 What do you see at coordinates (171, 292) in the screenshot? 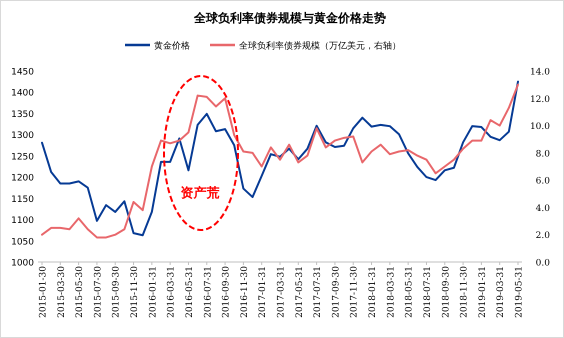
I see `x-tick-label: 2016-03-31` at bounding box center [171, 292].